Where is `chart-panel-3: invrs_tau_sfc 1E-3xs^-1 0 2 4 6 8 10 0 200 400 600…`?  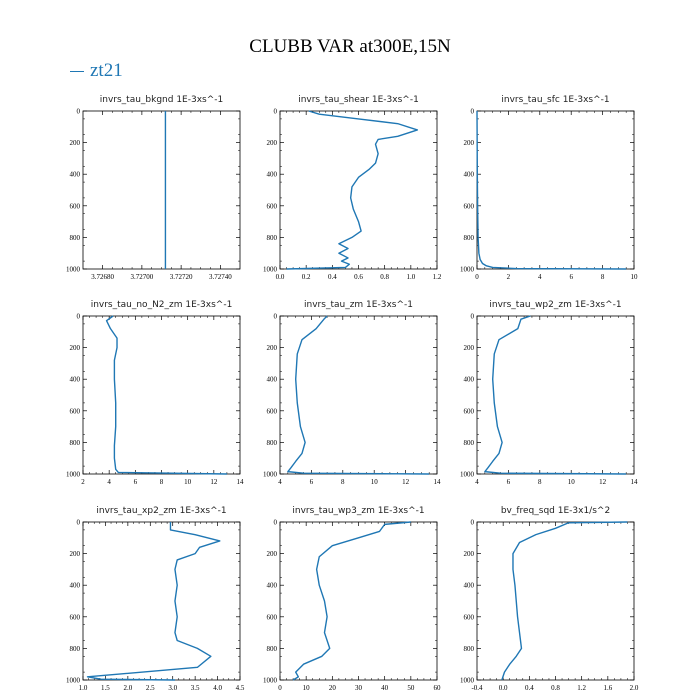
chart-panel-3: invrs_tau_sfc 1E-3xs^-1 0 2 4 6 8 10 0 200 400 600… is located at coordinates (549, 188).